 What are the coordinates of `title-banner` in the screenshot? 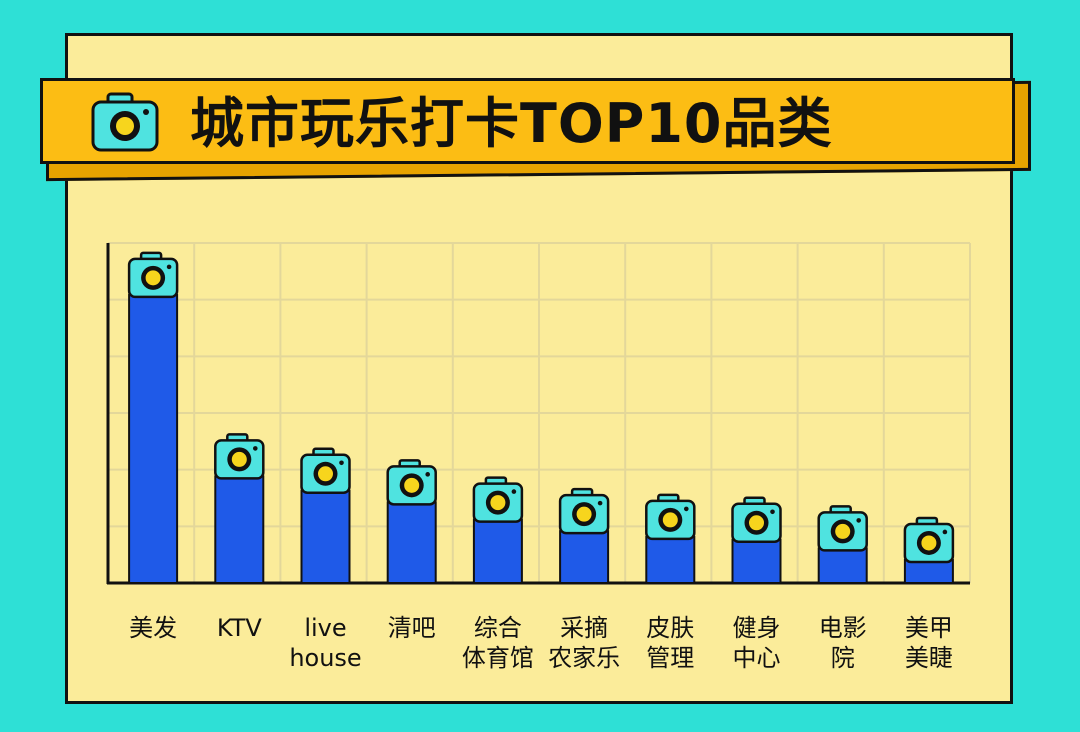 It's located at (527, 121).